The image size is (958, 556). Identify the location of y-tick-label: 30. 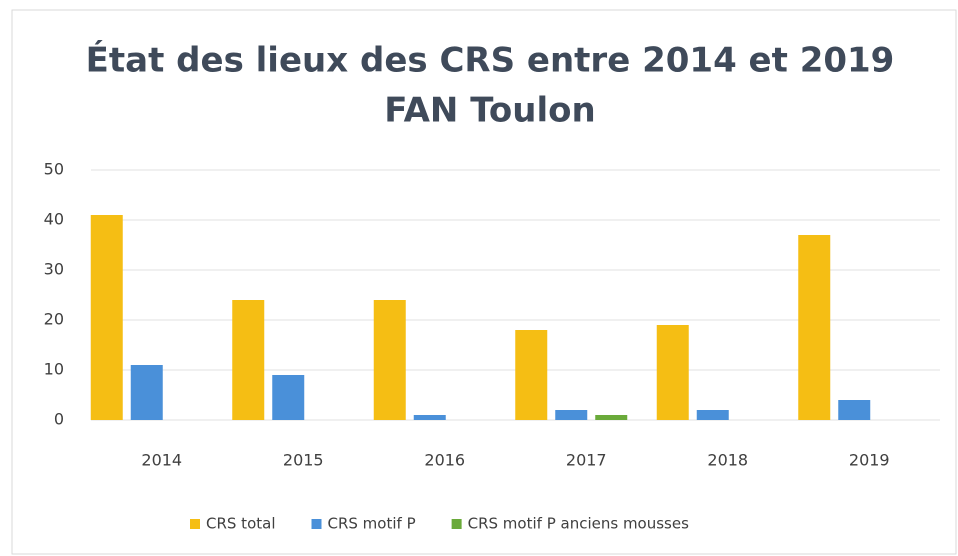
(54, 269).